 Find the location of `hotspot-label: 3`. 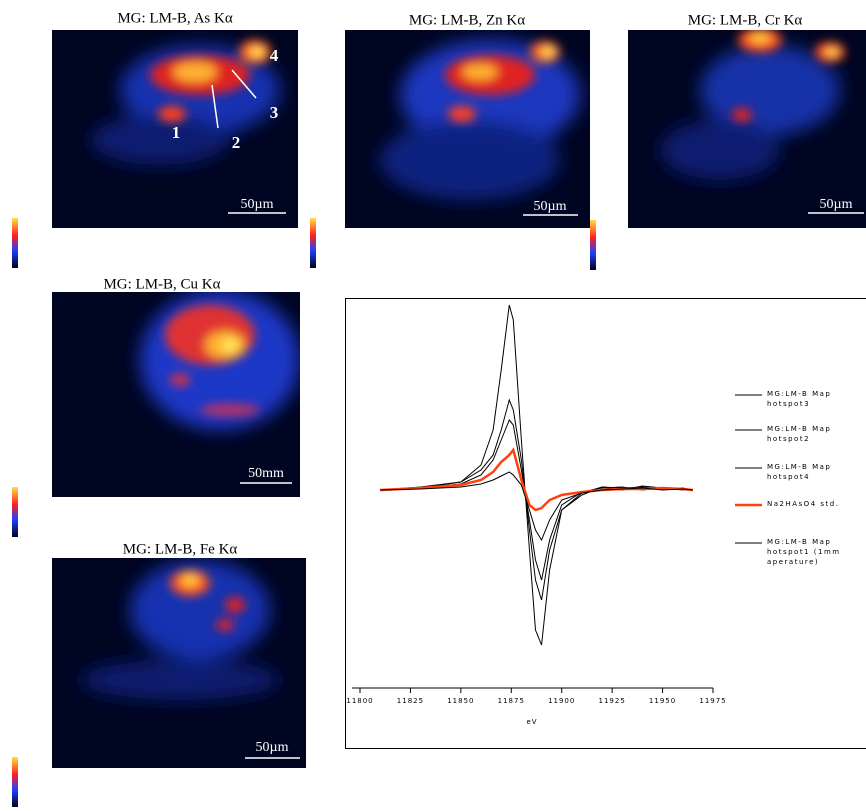

hotspot-label: 3 is located at coordinates (274, 112).